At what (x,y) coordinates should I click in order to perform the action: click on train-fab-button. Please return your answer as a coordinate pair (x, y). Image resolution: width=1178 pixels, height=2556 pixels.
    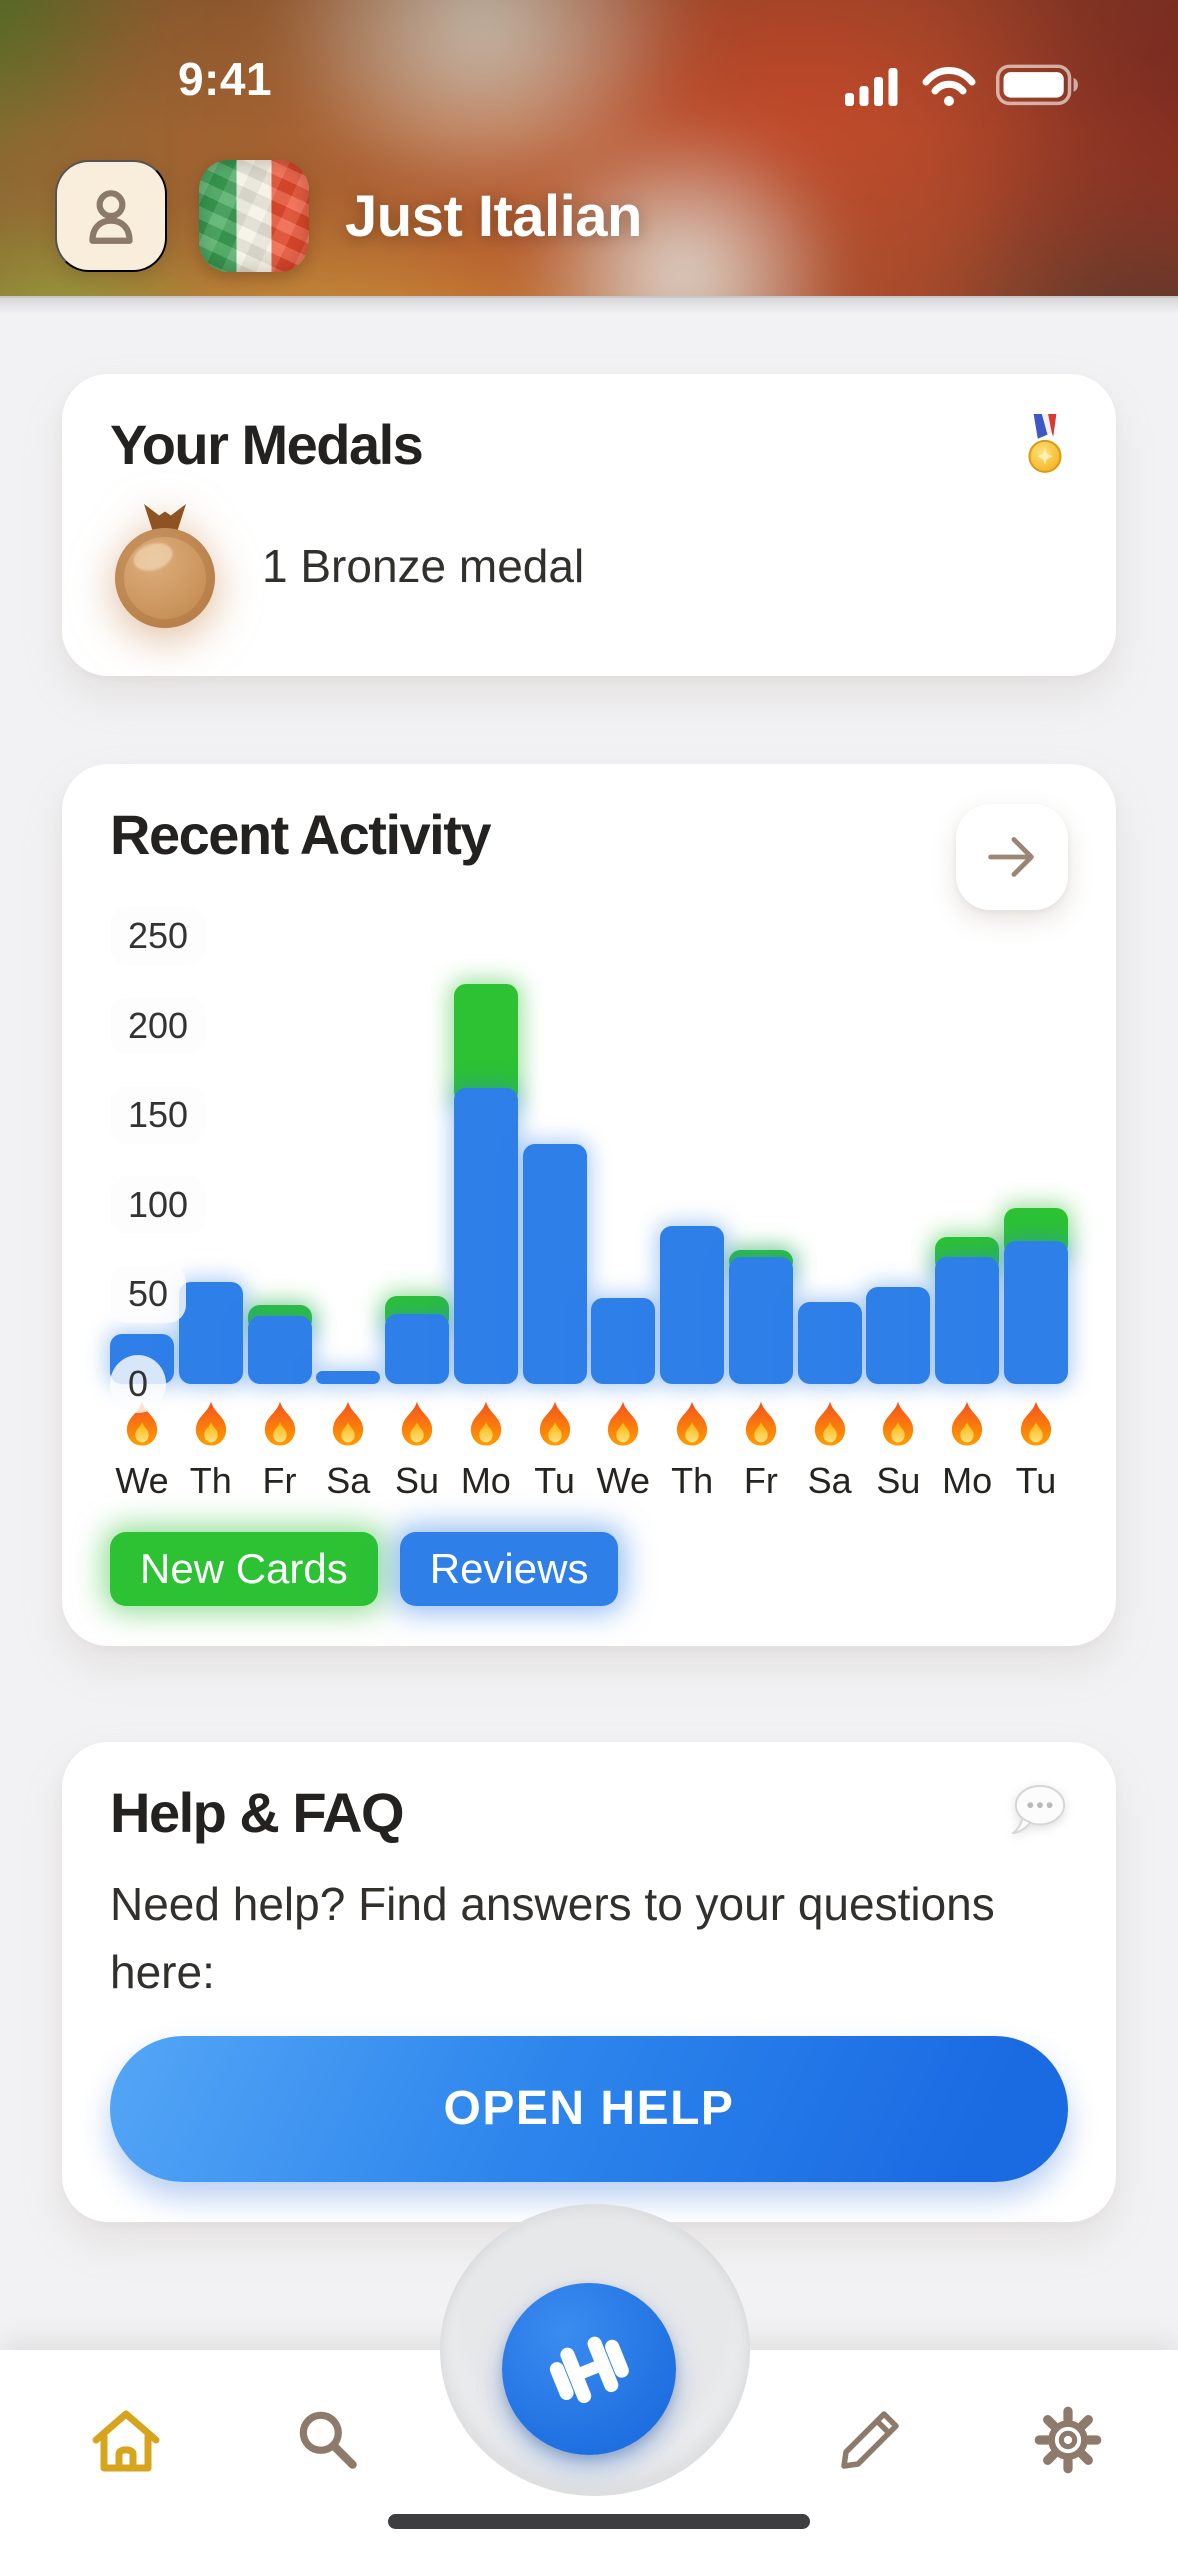
    Looking at the image, I should click on (589, 2369).